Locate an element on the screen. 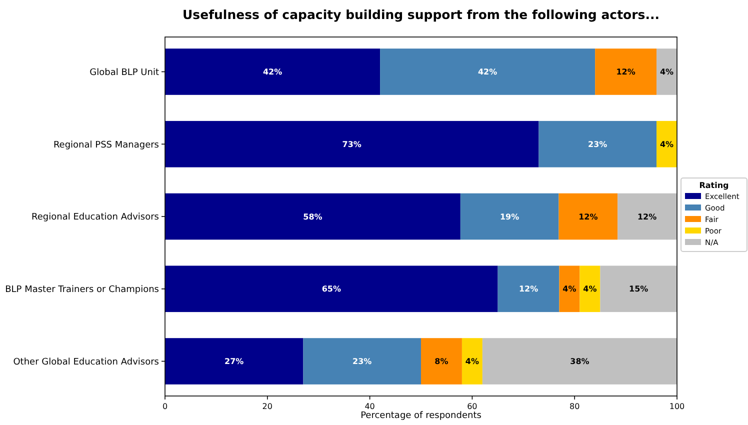 This screenshot has width=748, height=425. data-label: 58% is located at coordinates (312, 217).